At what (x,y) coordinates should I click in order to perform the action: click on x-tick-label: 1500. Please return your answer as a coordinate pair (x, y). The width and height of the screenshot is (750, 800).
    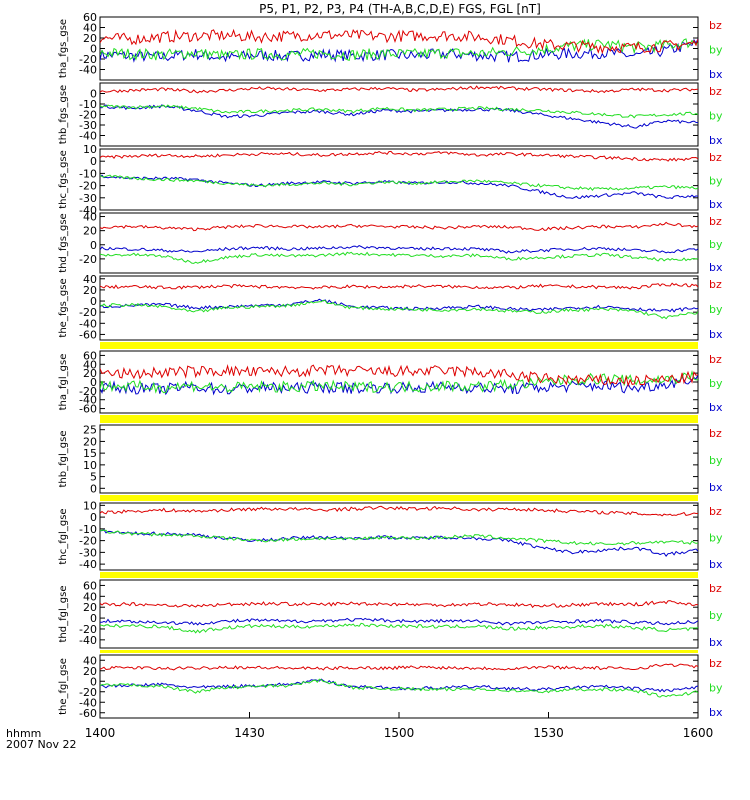
    Looking at the image, I should click on (399, 733).